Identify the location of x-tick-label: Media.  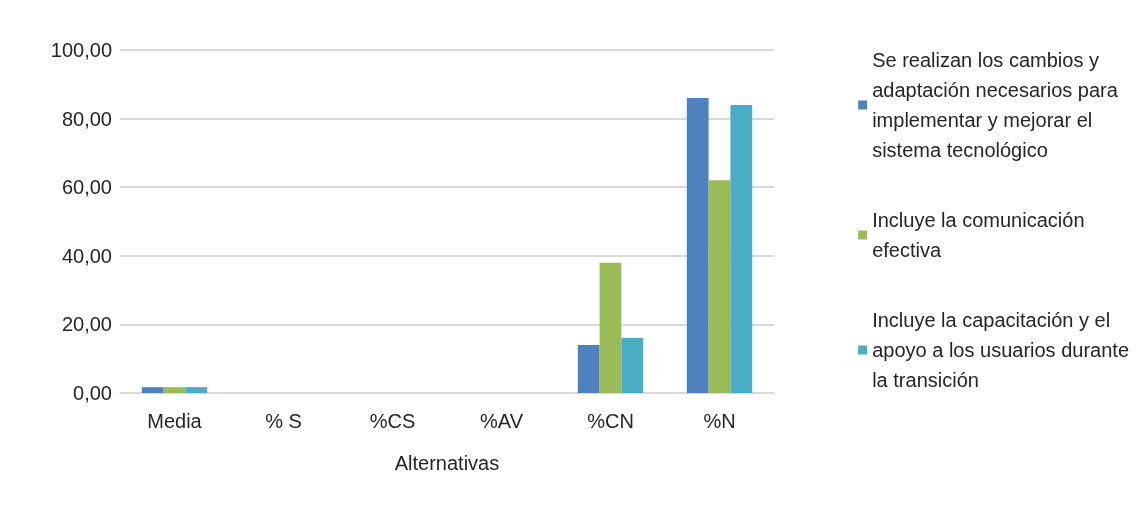
(175, 421).